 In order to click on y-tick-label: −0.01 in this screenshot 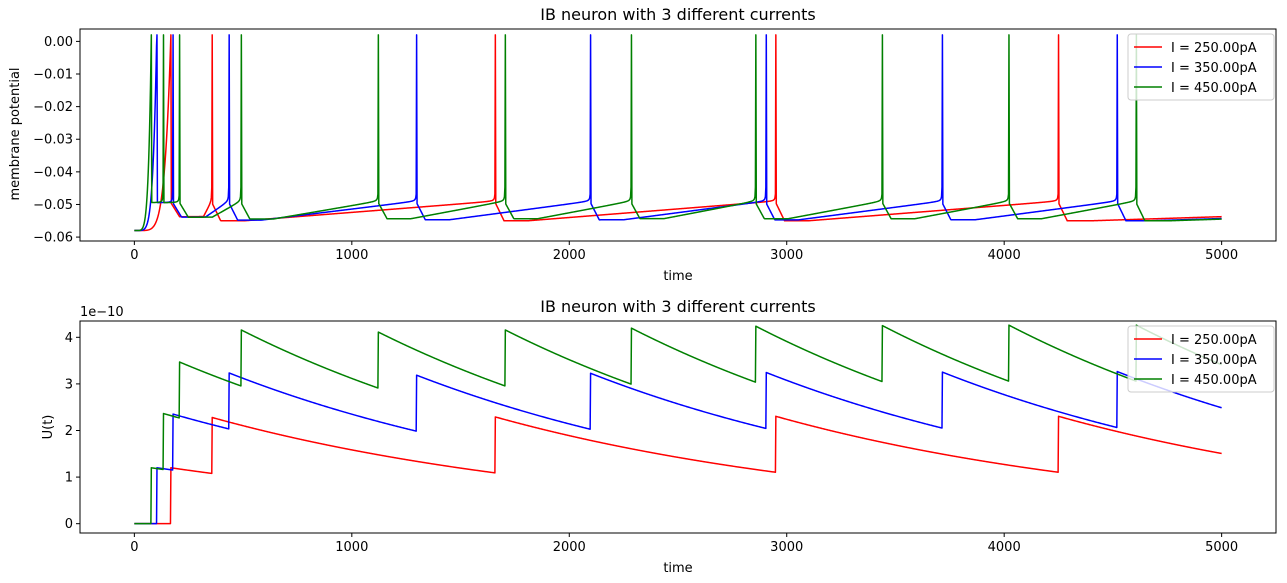, I will do `click(53, 75)`.